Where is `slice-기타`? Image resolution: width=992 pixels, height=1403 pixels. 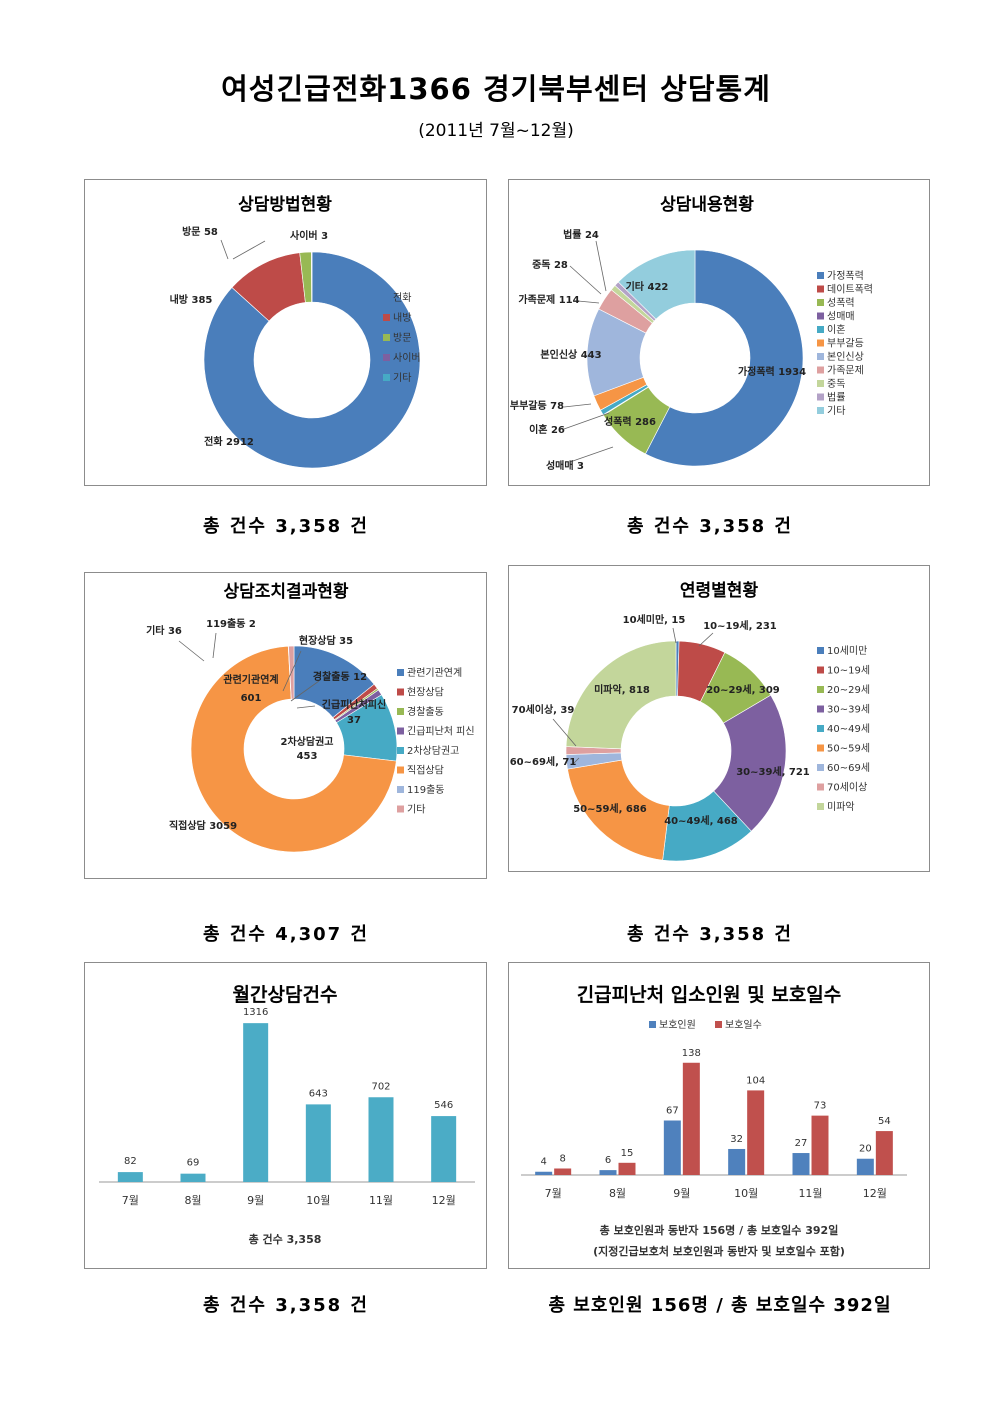
slice-기타 is located at coordinates (656, 284).